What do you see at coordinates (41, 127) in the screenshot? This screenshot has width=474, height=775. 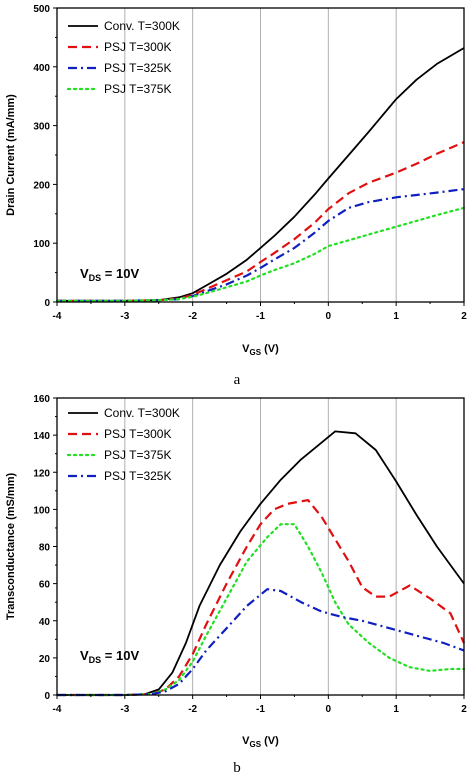 I see `y-tick-label: 300` at bounding box center [41, 127].